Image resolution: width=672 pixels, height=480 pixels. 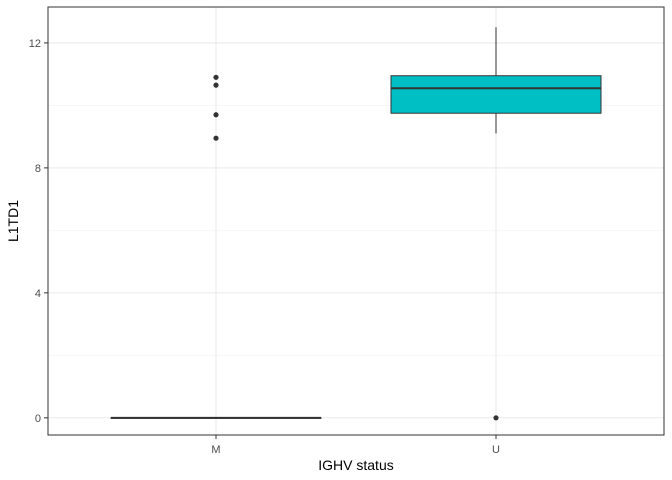 What do you see at coordinates (38, 294) in the screenshot?
I see `y-tick-label: 4` at bounding box center [38, 294].